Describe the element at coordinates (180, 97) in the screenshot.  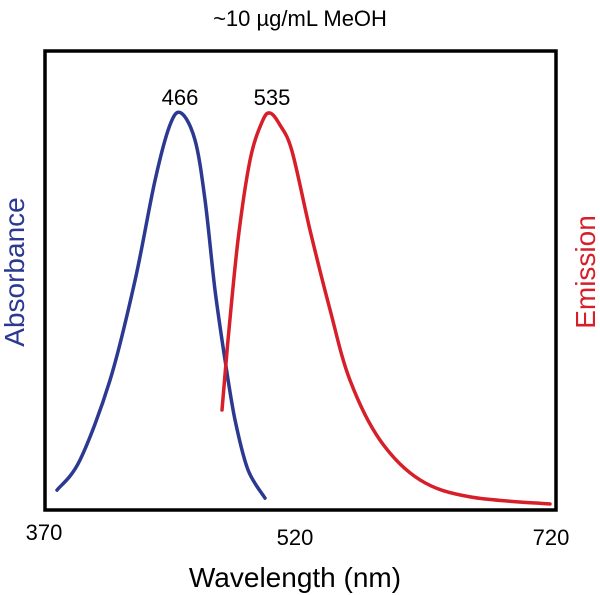
I see `peak-label-absorbance: 466` at that location.